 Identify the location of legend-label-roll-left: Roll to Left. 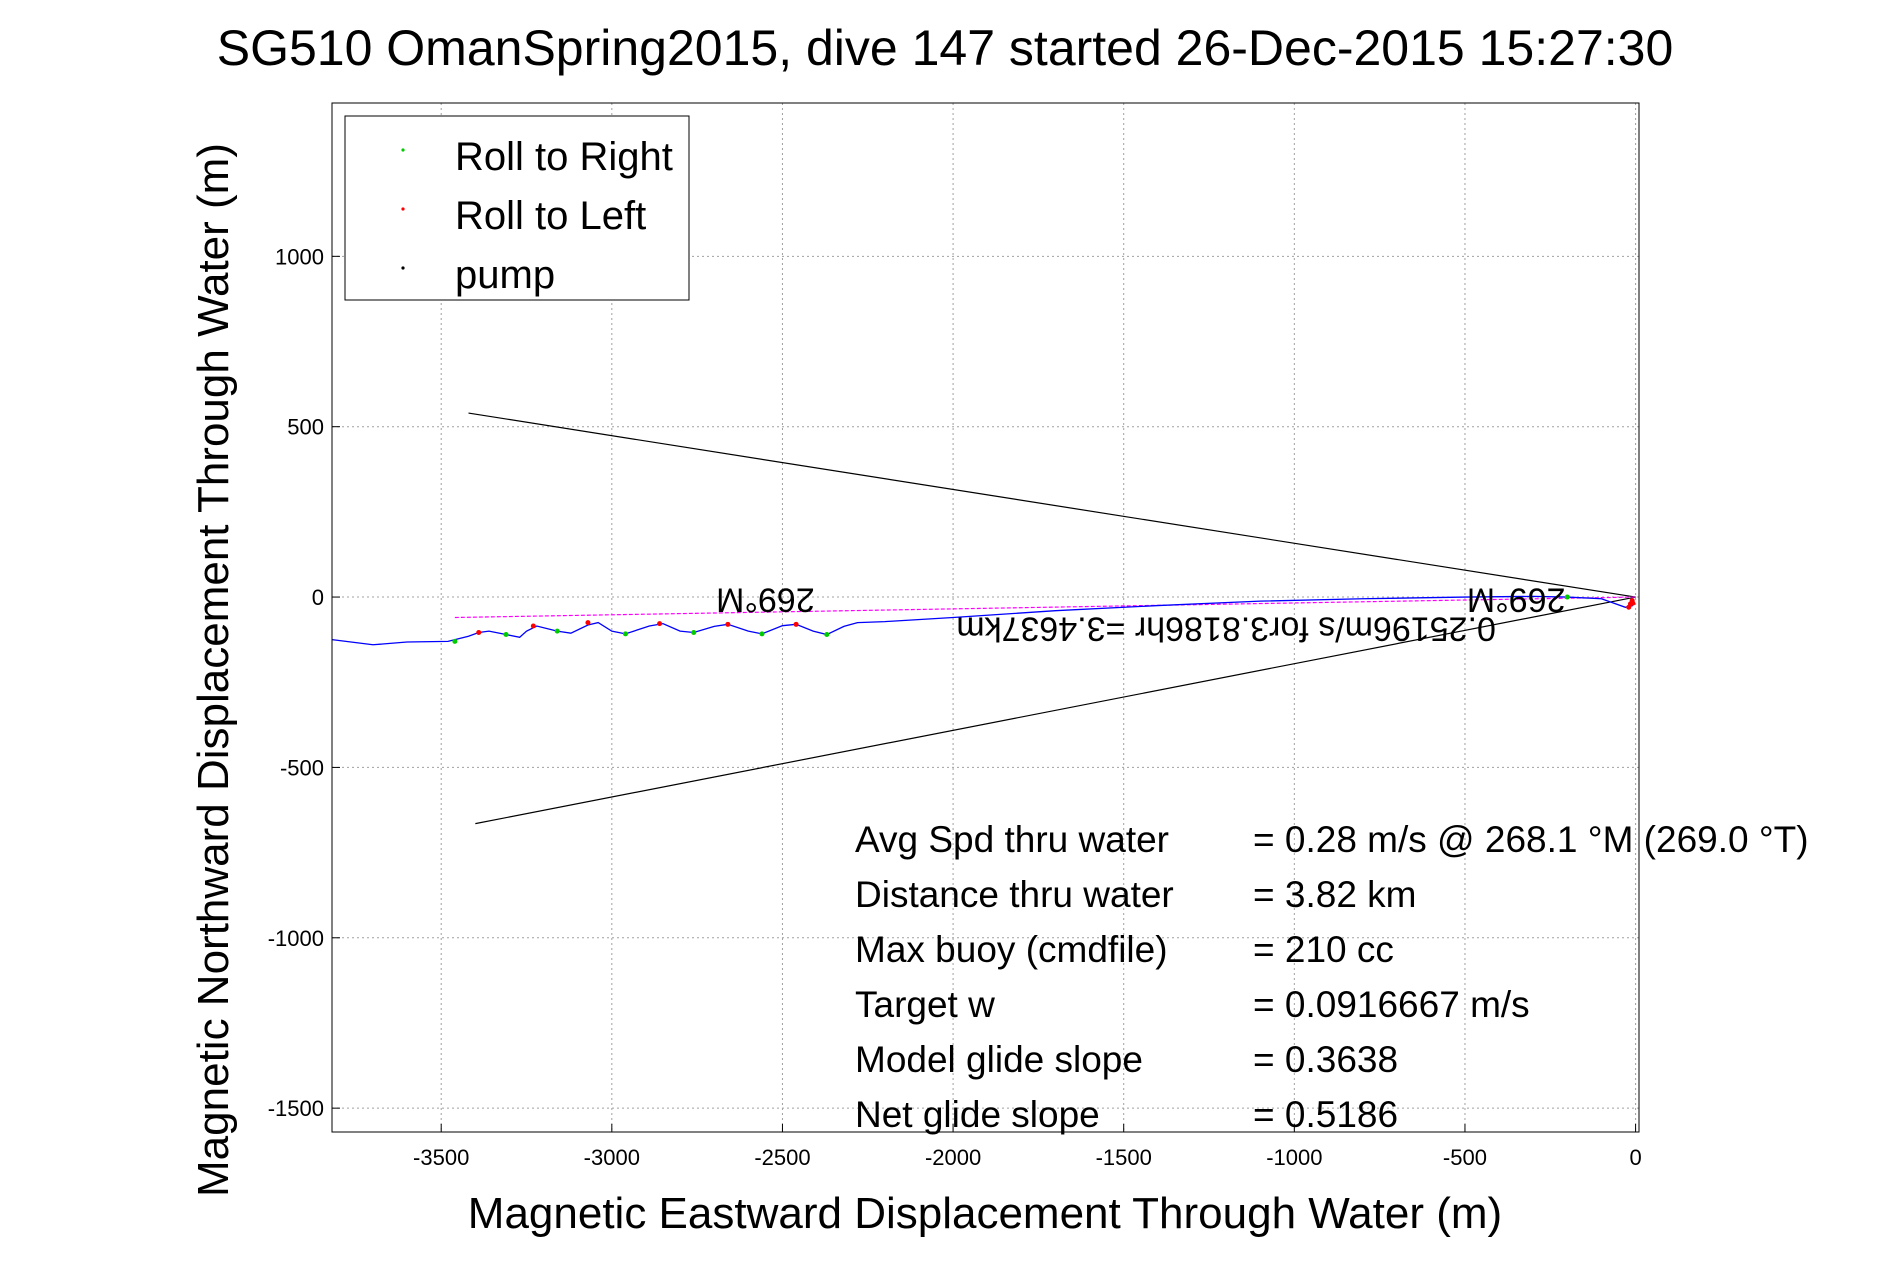
(550, 216).